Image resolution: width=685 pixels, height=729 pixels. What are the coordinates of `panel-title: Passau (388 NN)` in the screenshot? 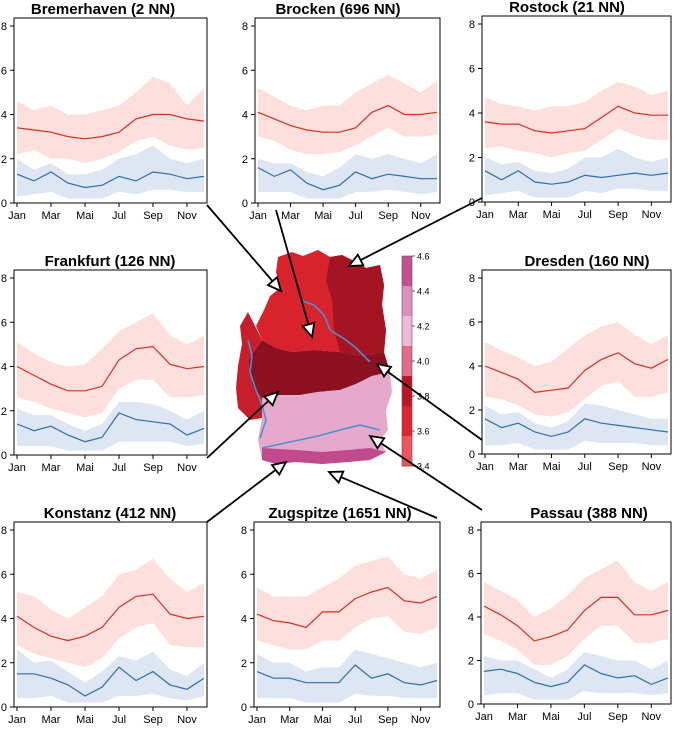 It's located at (589, 513).